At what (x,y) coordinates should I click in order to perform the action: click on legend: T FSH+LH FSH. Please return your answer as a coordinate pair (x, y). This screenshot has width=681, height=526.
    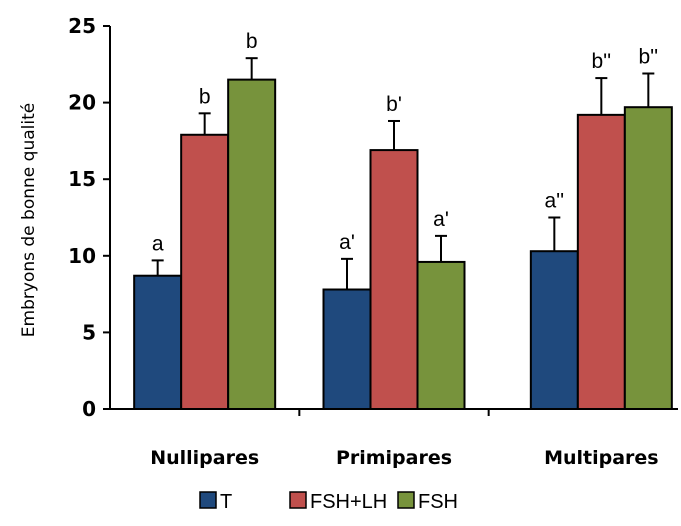
    Looking at the image, I should click on (328, 502).